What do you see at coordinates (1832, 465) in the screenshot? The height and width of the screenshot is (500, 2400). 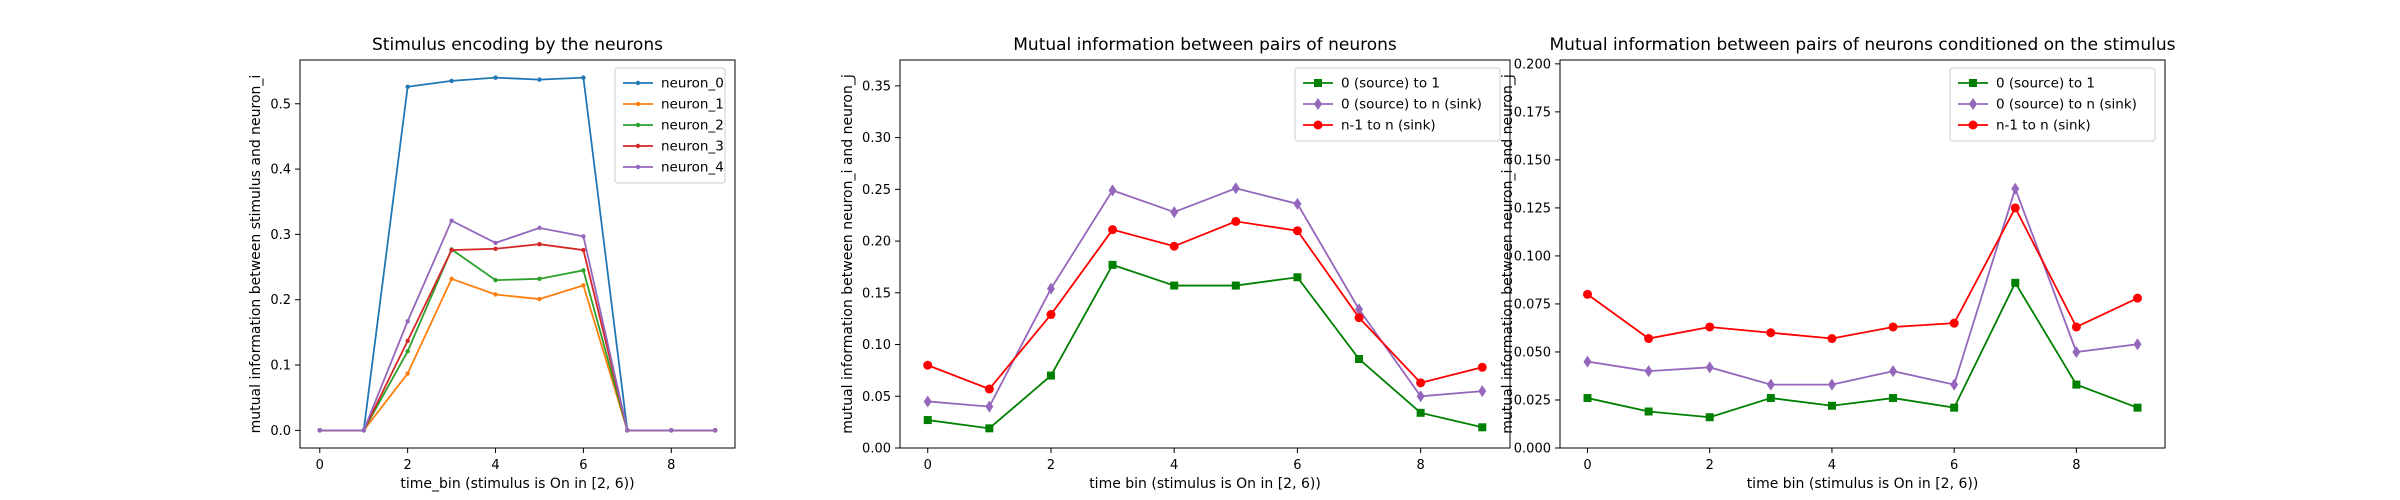 I see `x-tick-label: 4` at bounding box center [1832, 465].